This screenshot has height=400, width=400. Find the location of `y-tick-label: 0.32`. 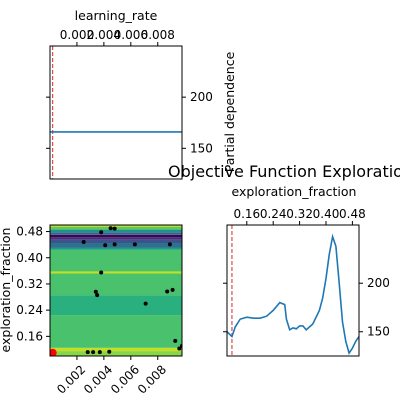

y-tick-label: 0.32 is located at coordinates (29, 284).